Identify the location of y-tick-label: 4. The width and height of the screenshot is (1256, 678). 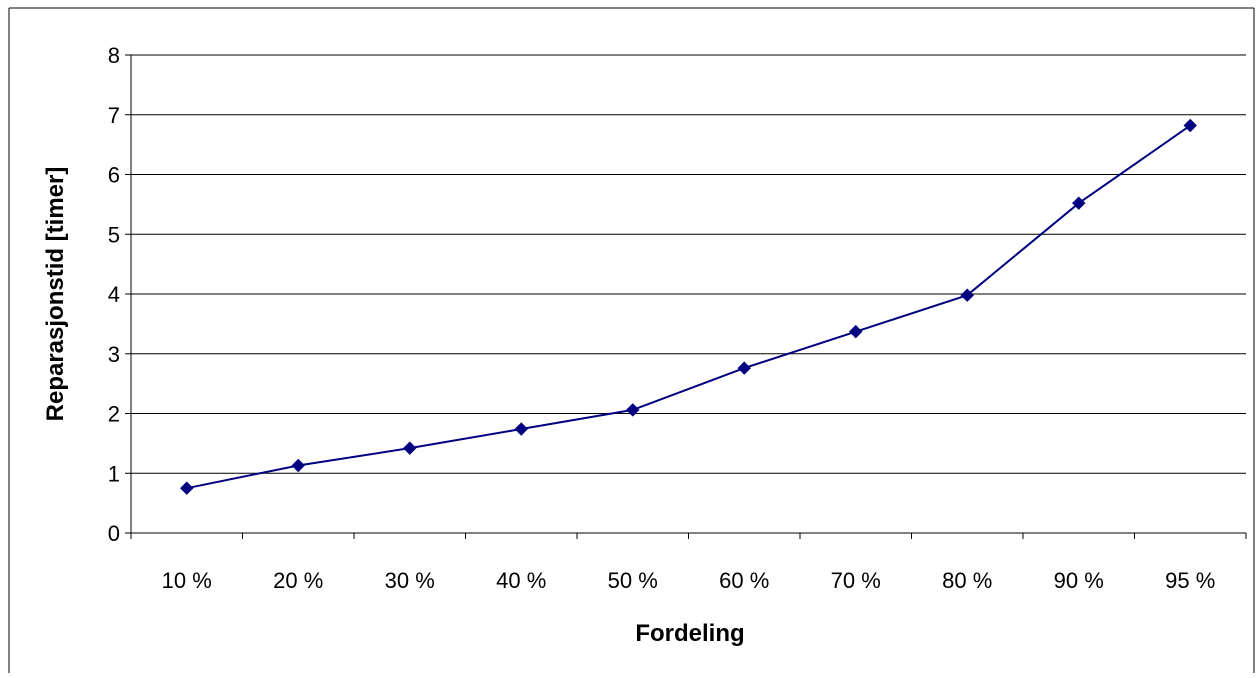
(114, 294).